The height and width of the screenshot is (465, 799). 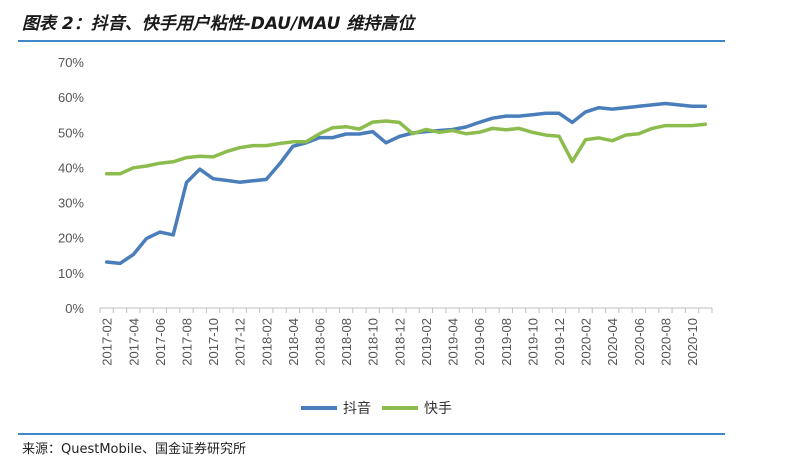 I want to click on chart-legend: 抖音 快手, so click(x=376, y=408).